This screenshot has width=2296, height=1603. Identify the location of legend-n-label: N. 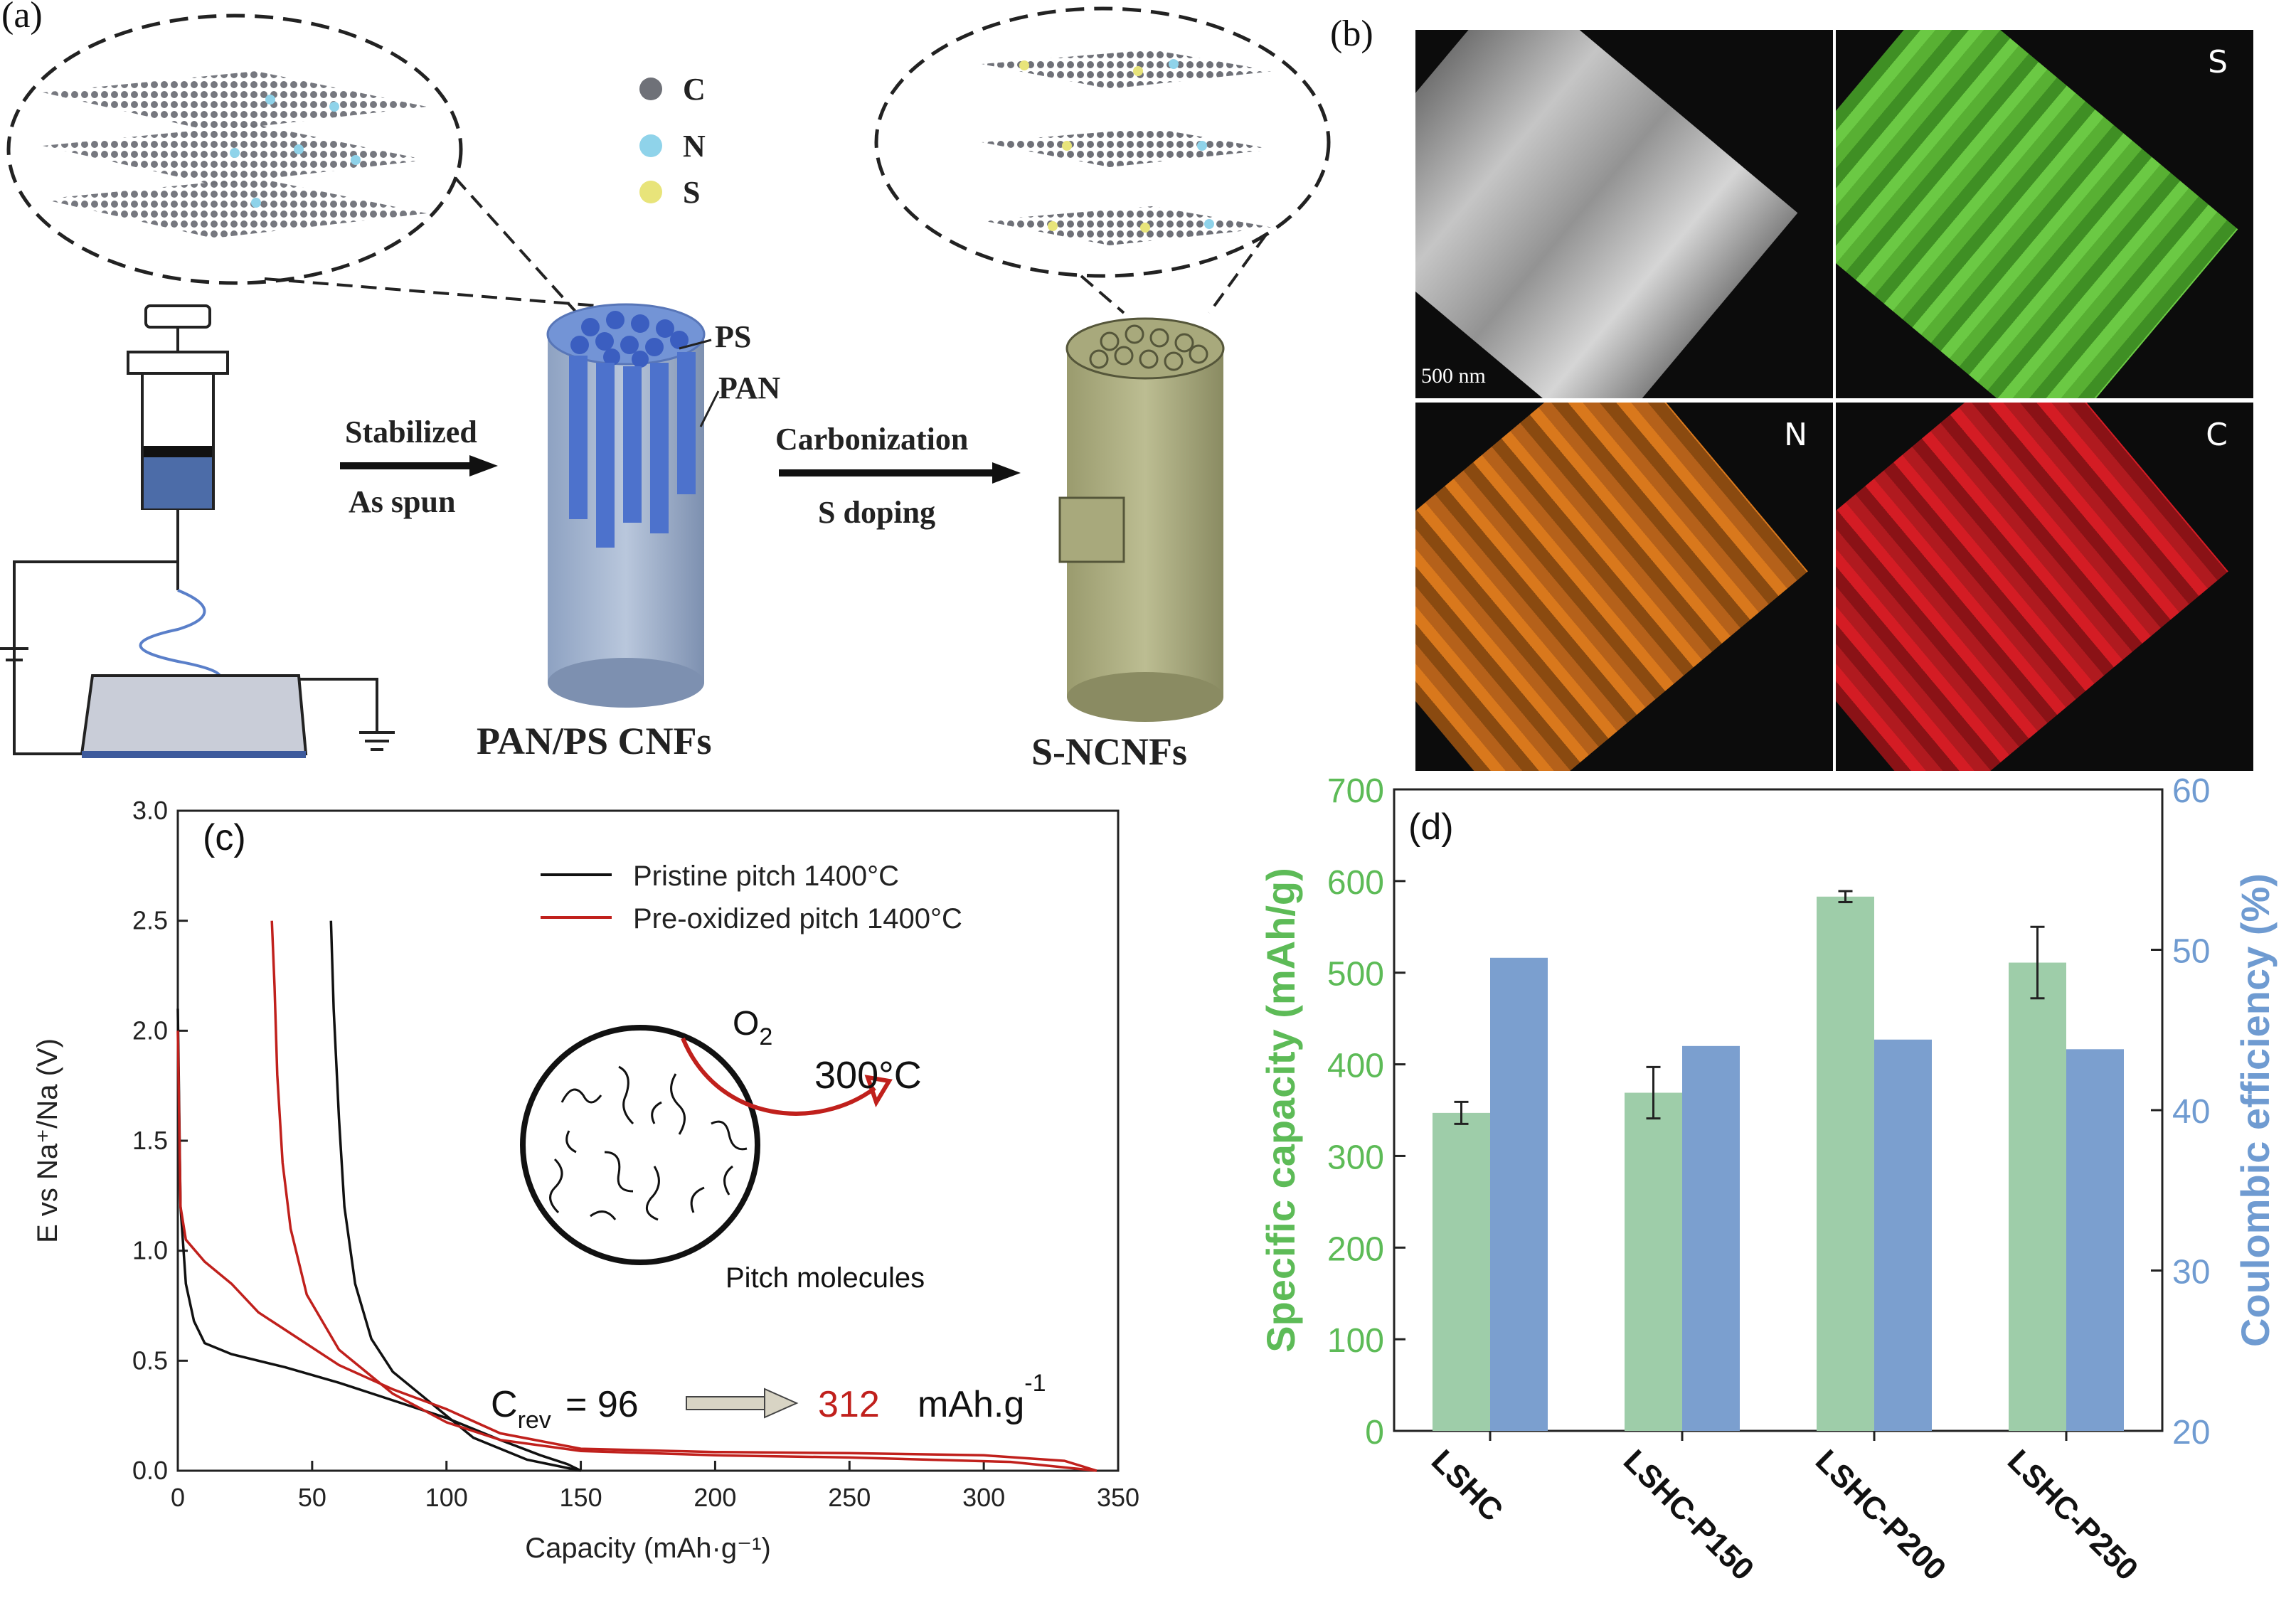
(694, 146).